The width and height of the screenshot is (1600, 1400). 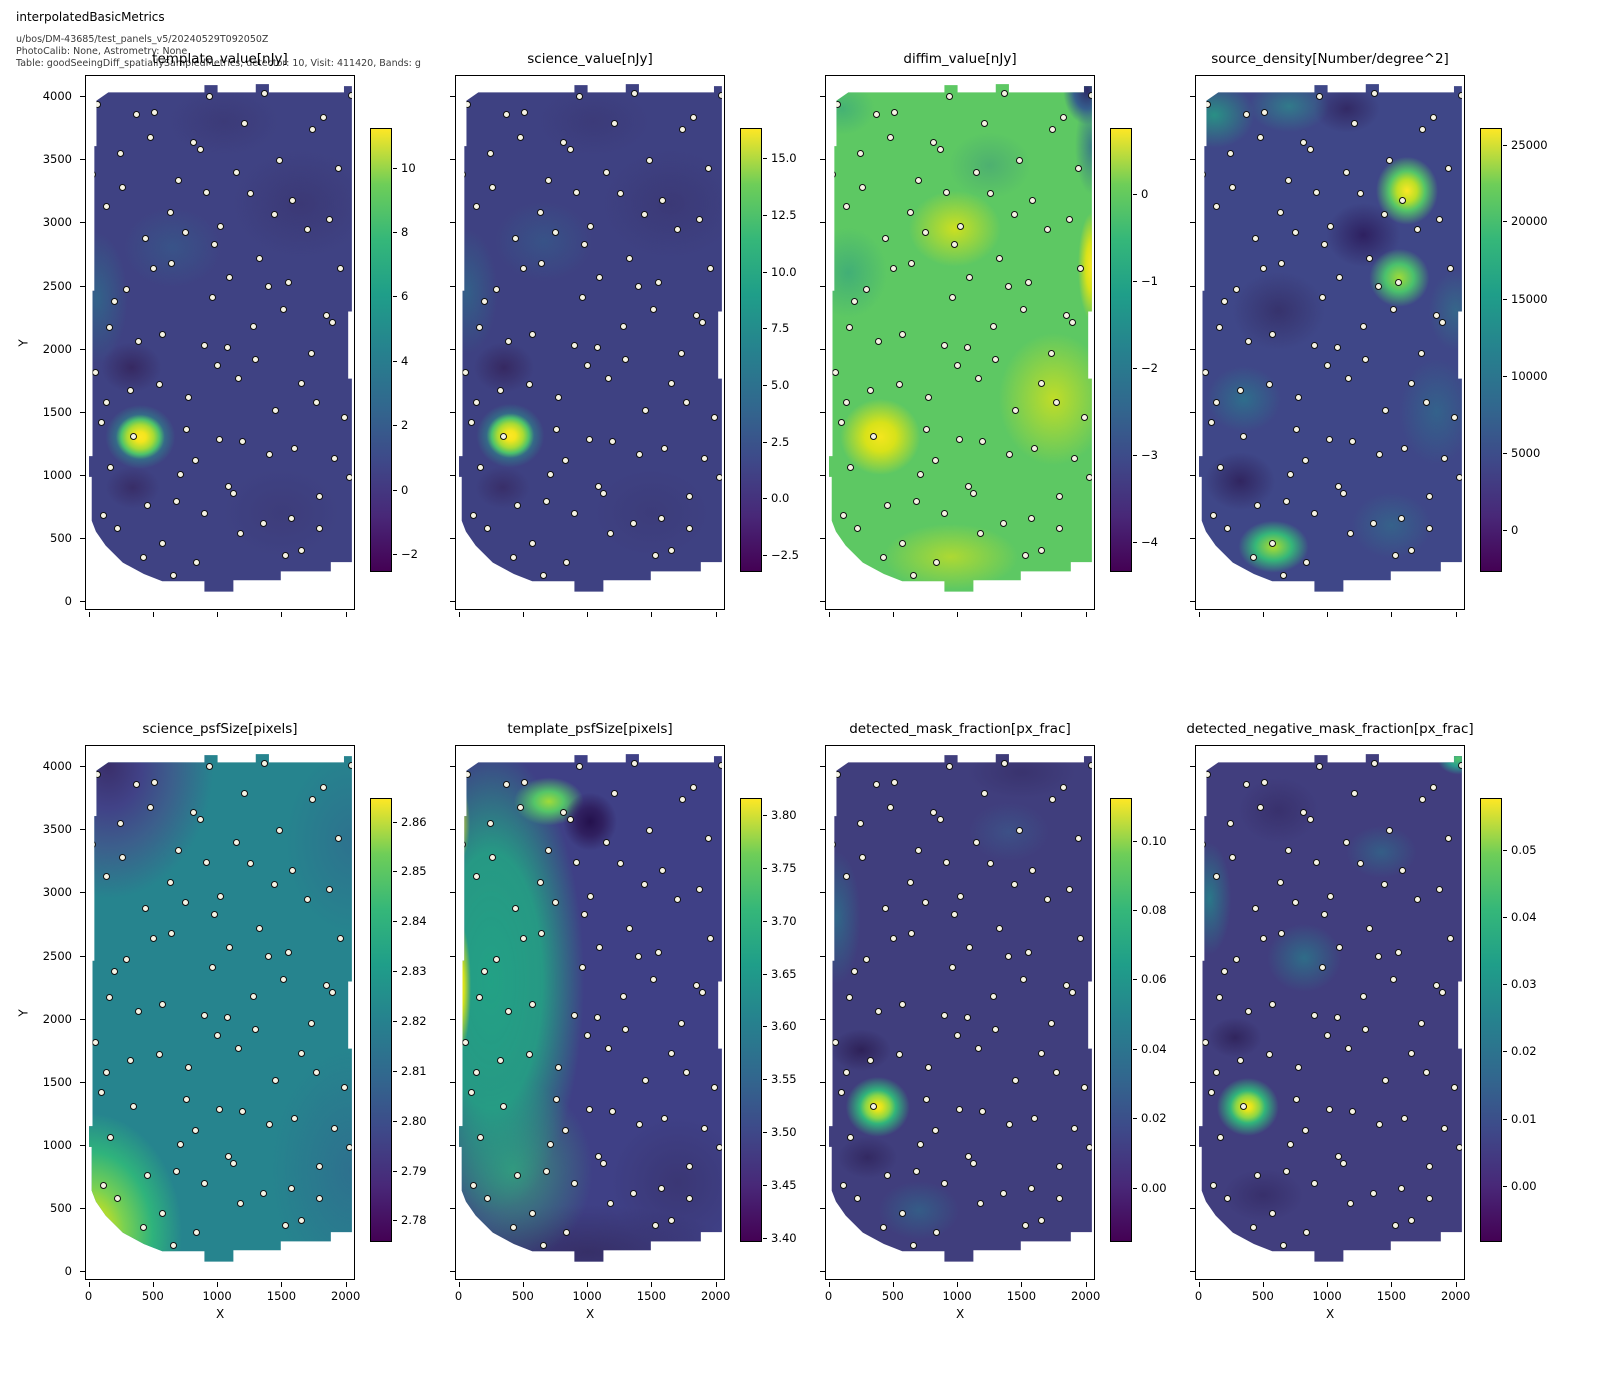 I want to click on colorbar-tick-label: 5.0, so click(x=780, y=385).